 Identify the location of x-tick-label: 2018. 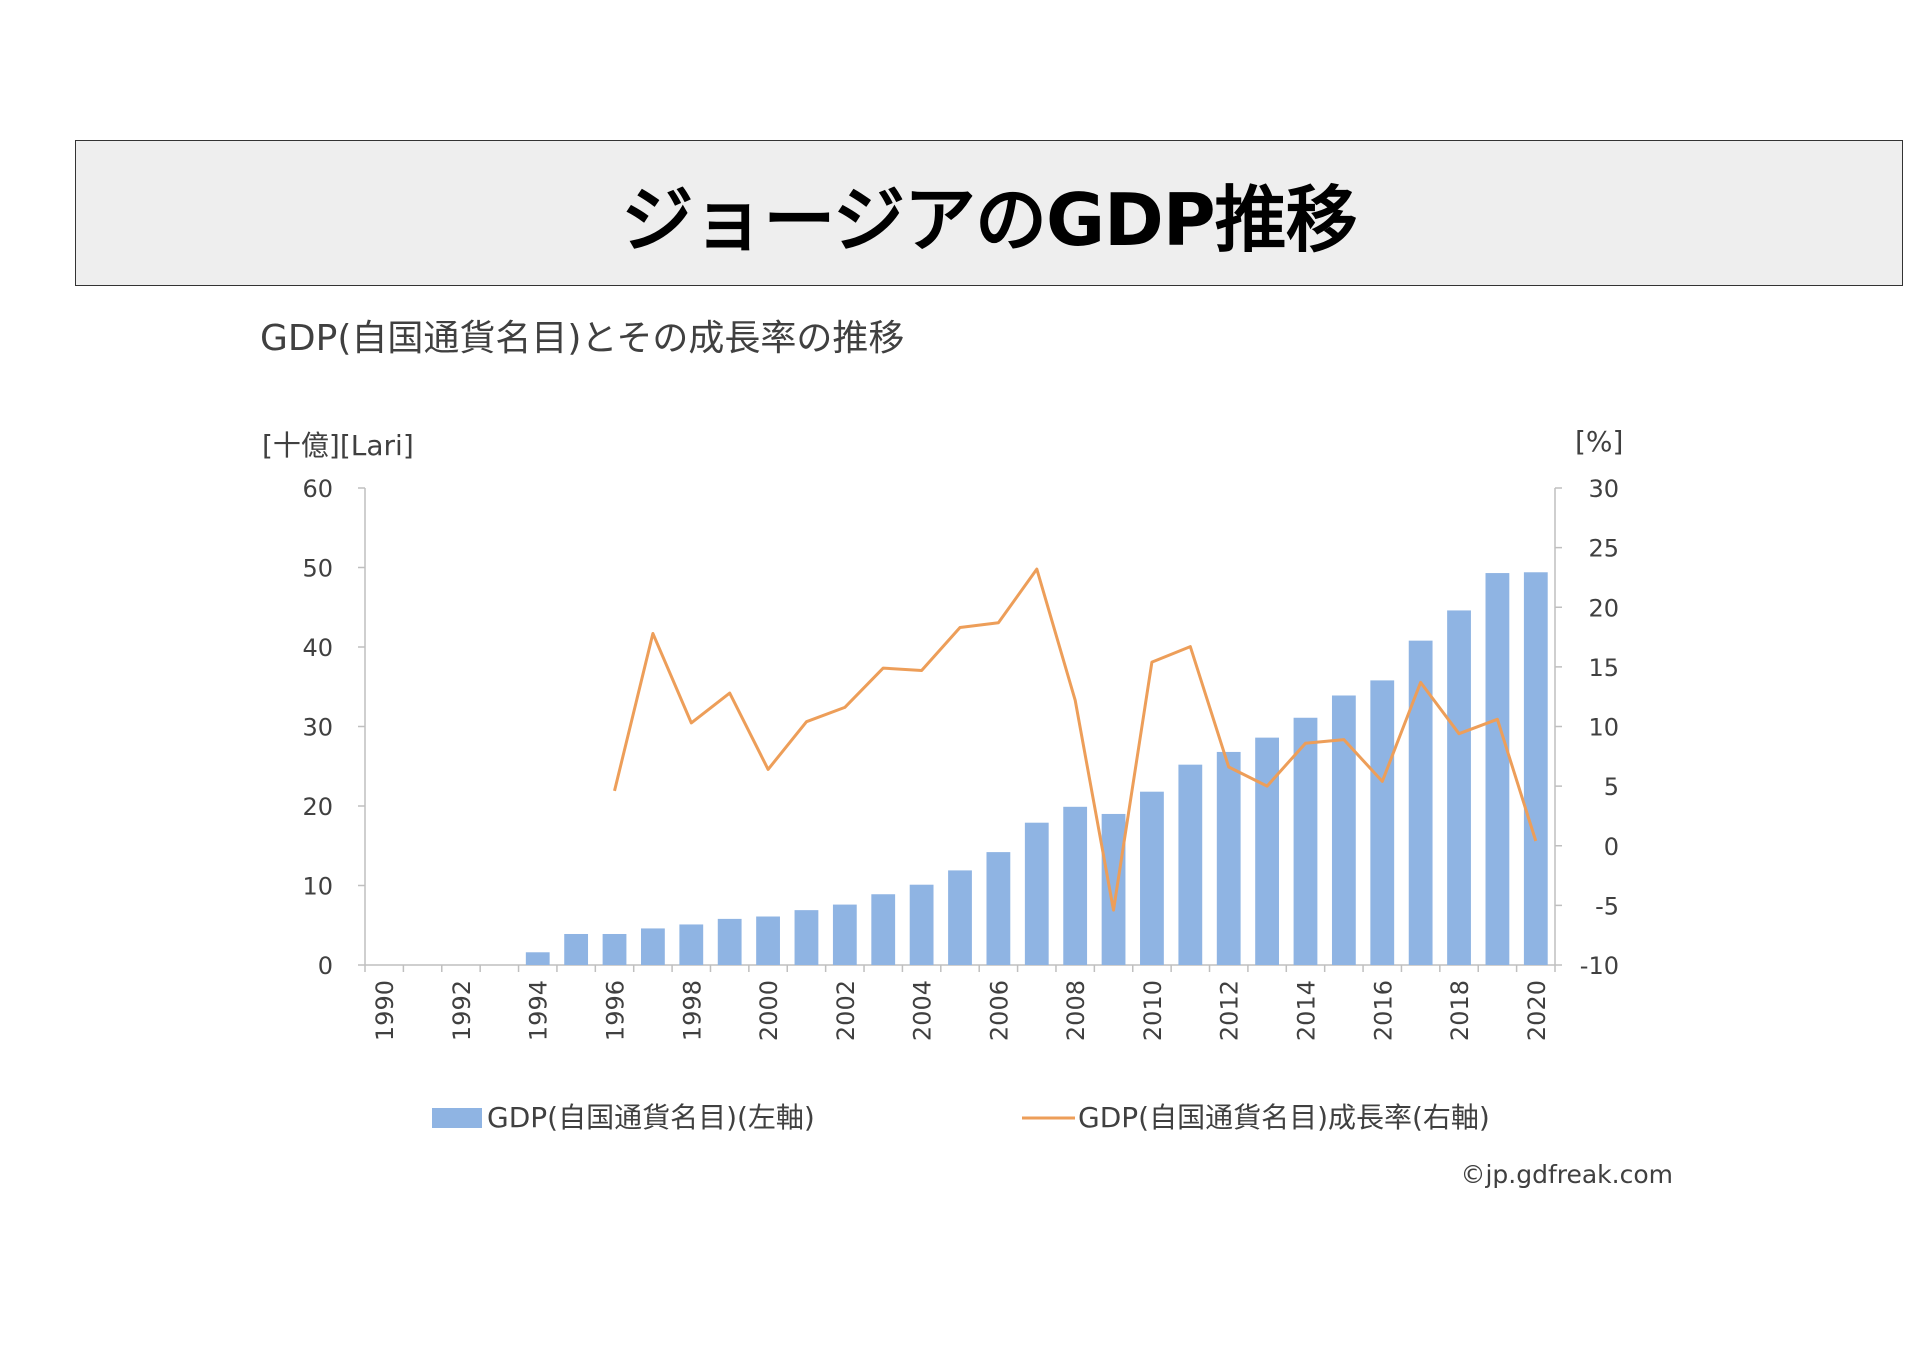
(1460, 1010).